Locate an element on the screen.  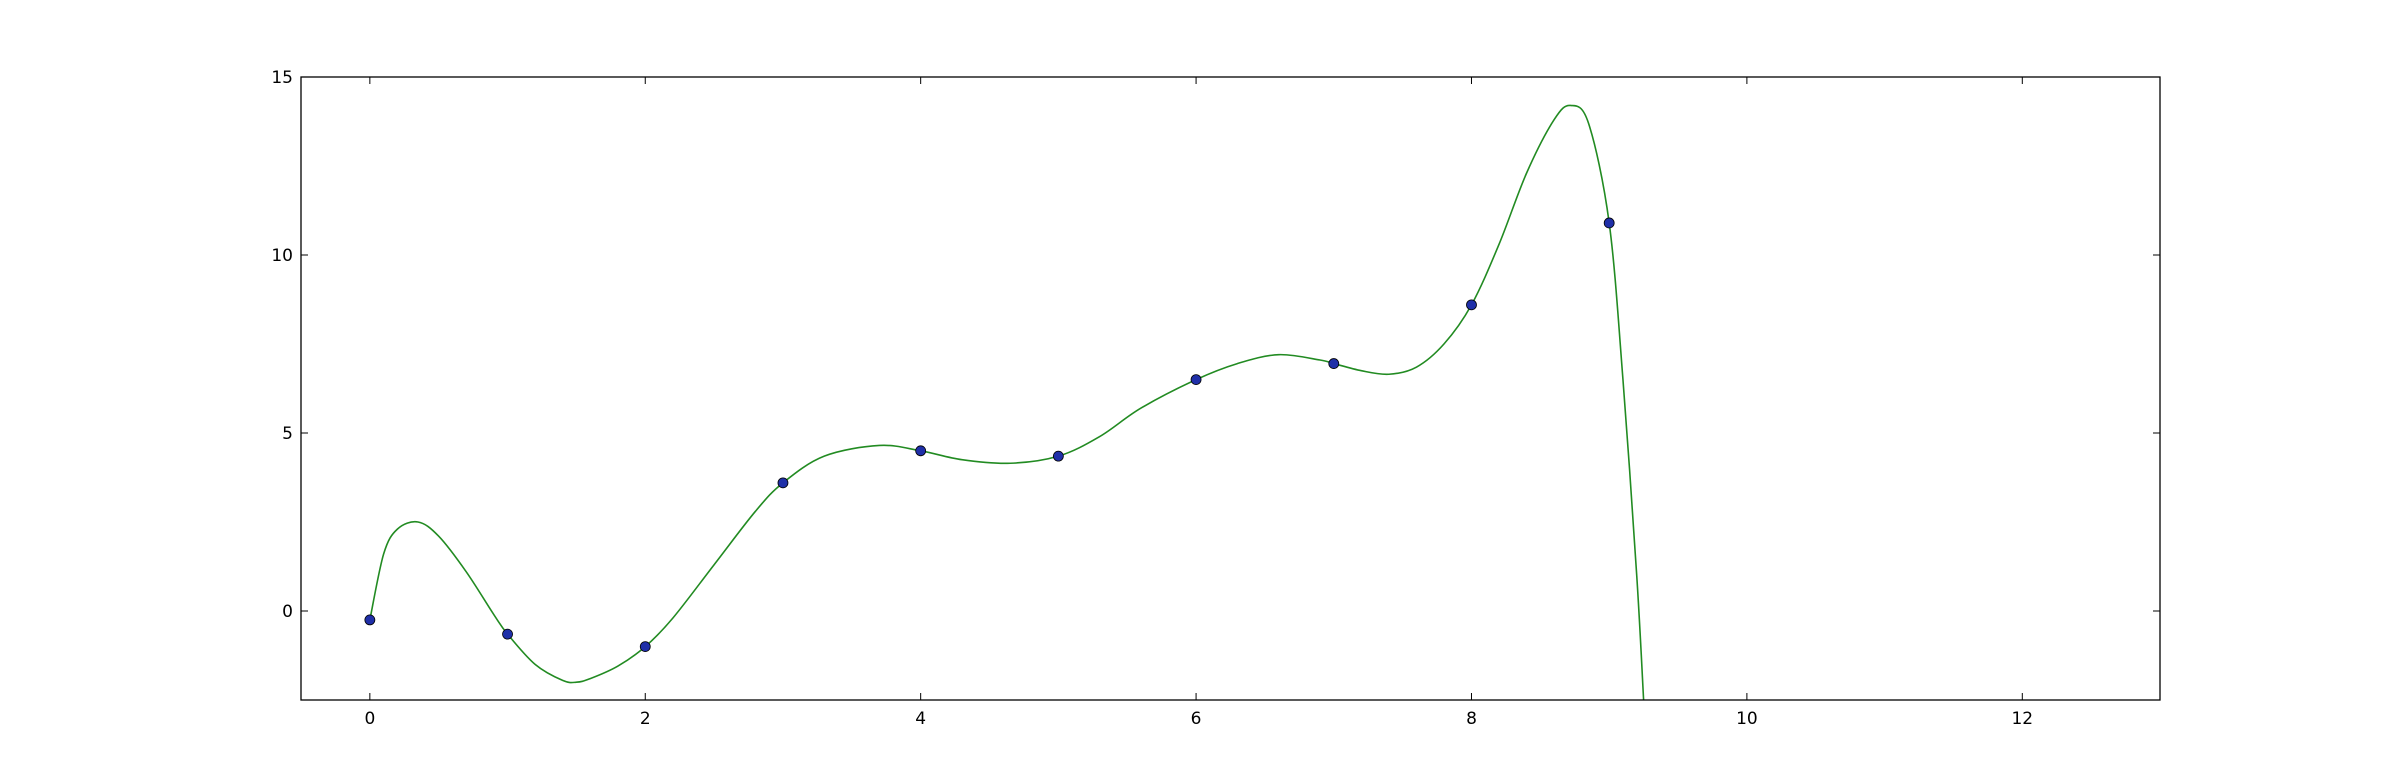
x-tick-label: 0 is located at coordinates (369, 719).